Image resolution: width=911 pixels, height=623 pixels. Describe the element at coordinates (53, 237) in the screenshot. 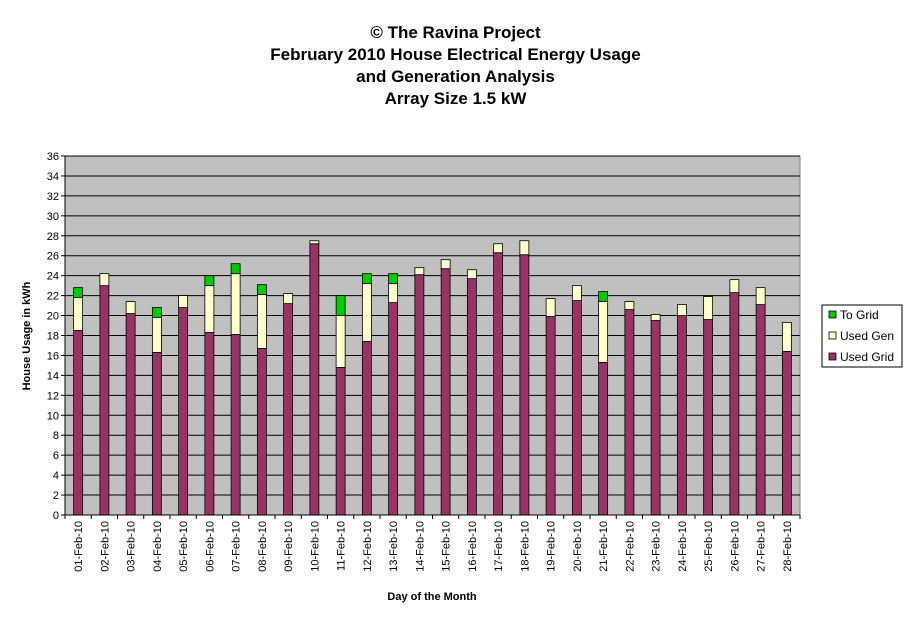

I see `y-tick-label: 28` at that location.